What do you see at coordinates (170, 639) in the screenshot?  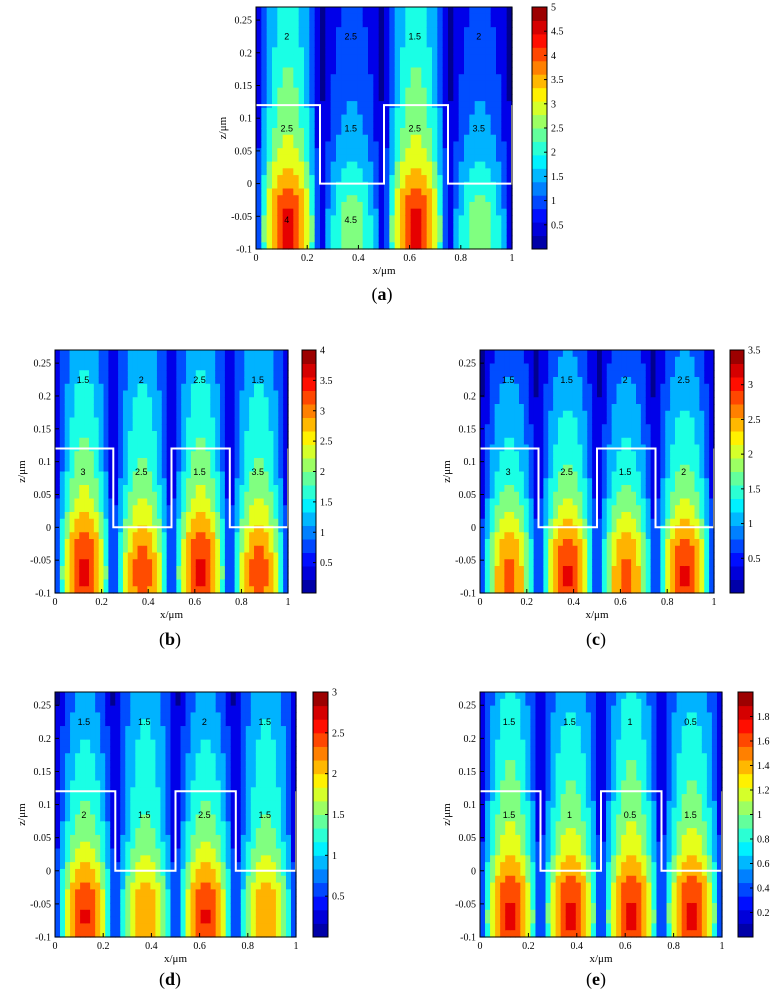 I see `panel-letter: b` at bounding box center [170, 639].